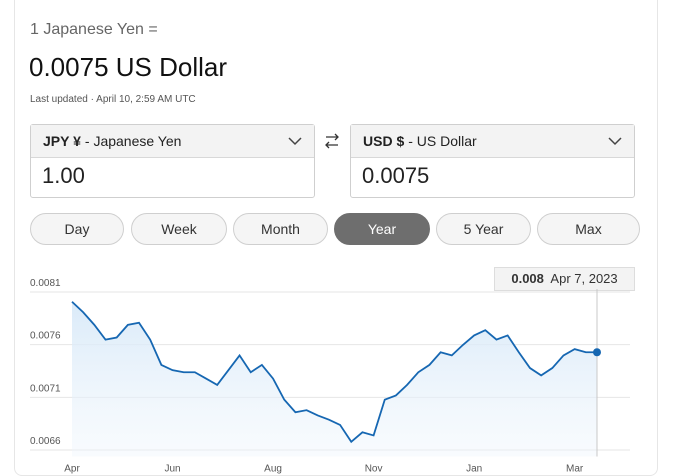  Describe the element at coordinates (527, 278) in the screenshot. I see `tooltip-value: 0.008` at that location.